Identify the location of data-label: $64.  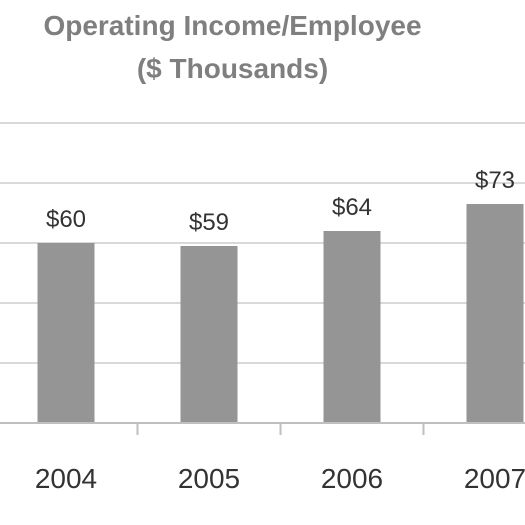
(352, 207).